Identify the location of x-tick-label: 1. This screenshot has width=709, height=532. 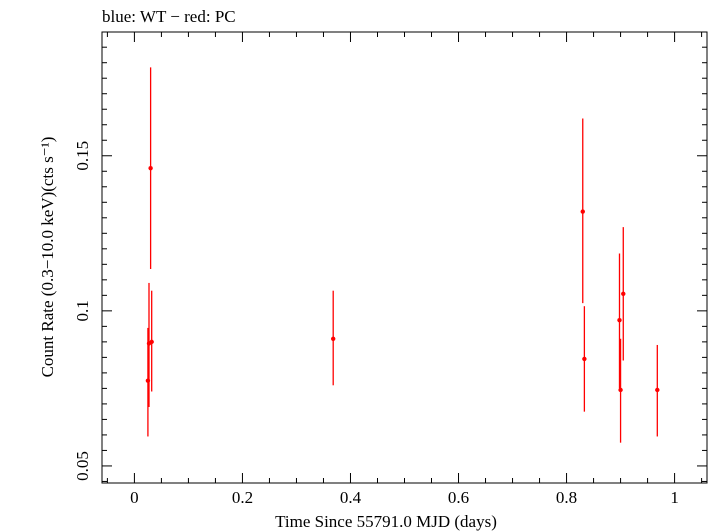
(674, 497).